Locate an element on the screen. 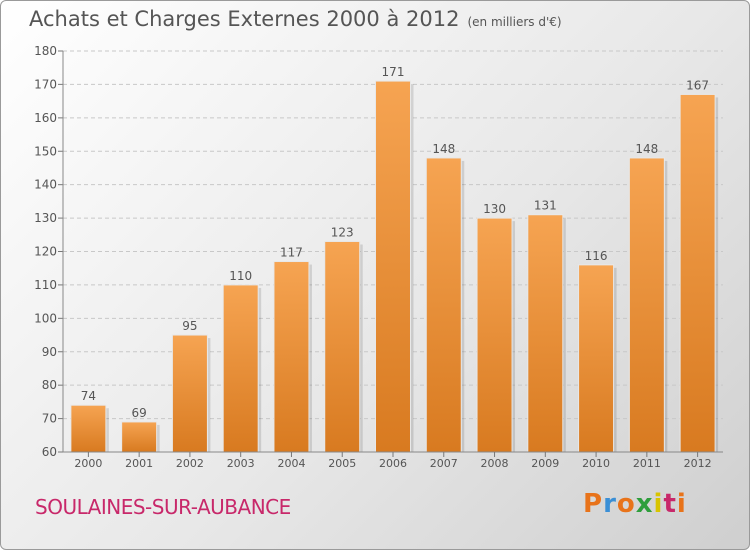  chart-title-text: Achats et Charges Externes 2000 à 2012 is located at coordinates (244, 19).